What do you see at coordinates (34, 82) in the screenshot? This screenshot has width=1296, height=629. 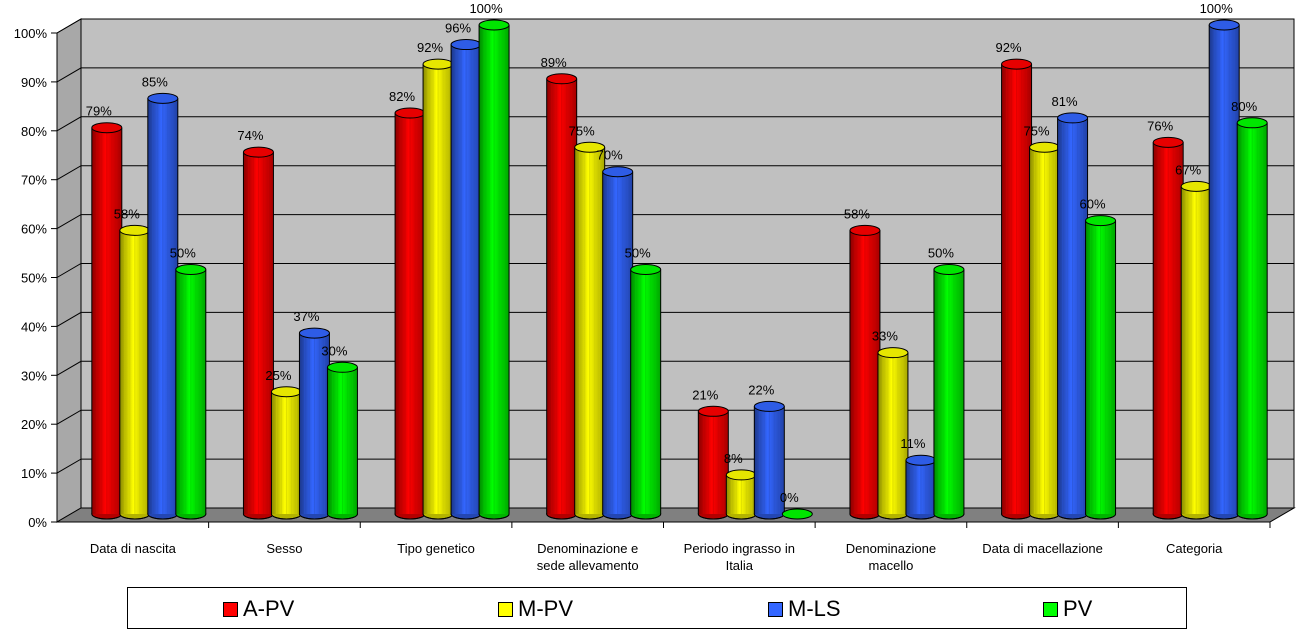 I see `y-tick-label: 90%` at bounding box center [34, 82].